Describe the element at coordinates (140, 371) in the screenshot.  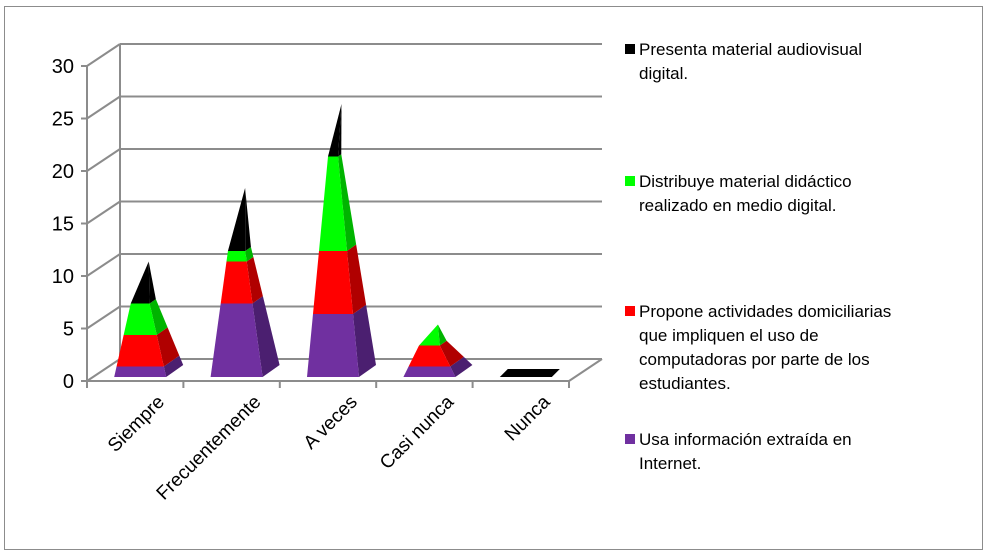
I see `pyramid-siempre-usa-informacion-front` at that location.